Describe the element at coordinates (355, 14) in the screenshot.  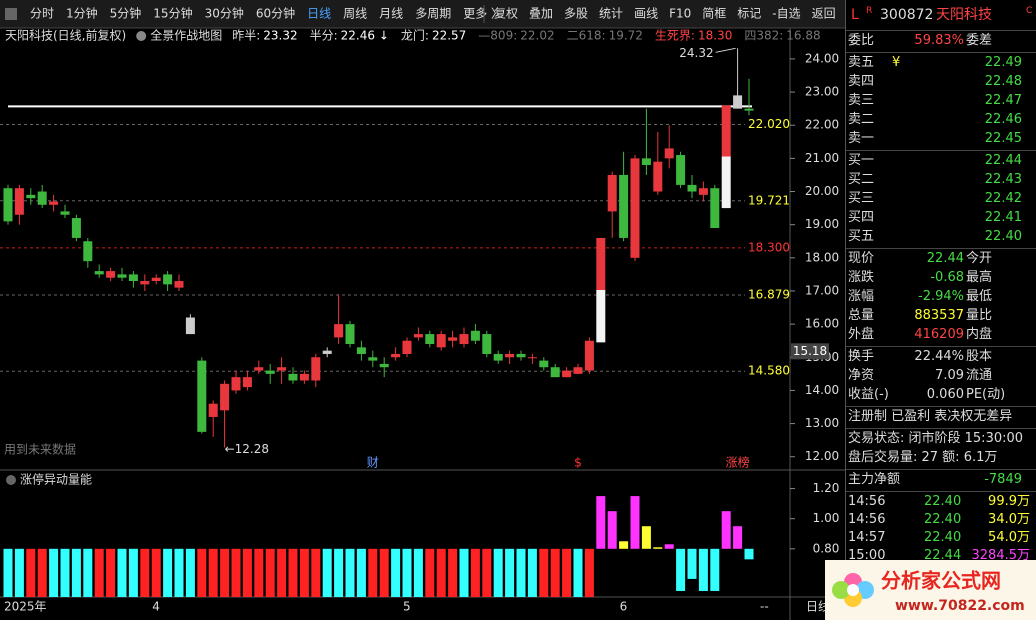
I see `toolbar-item: 周线` at that location.